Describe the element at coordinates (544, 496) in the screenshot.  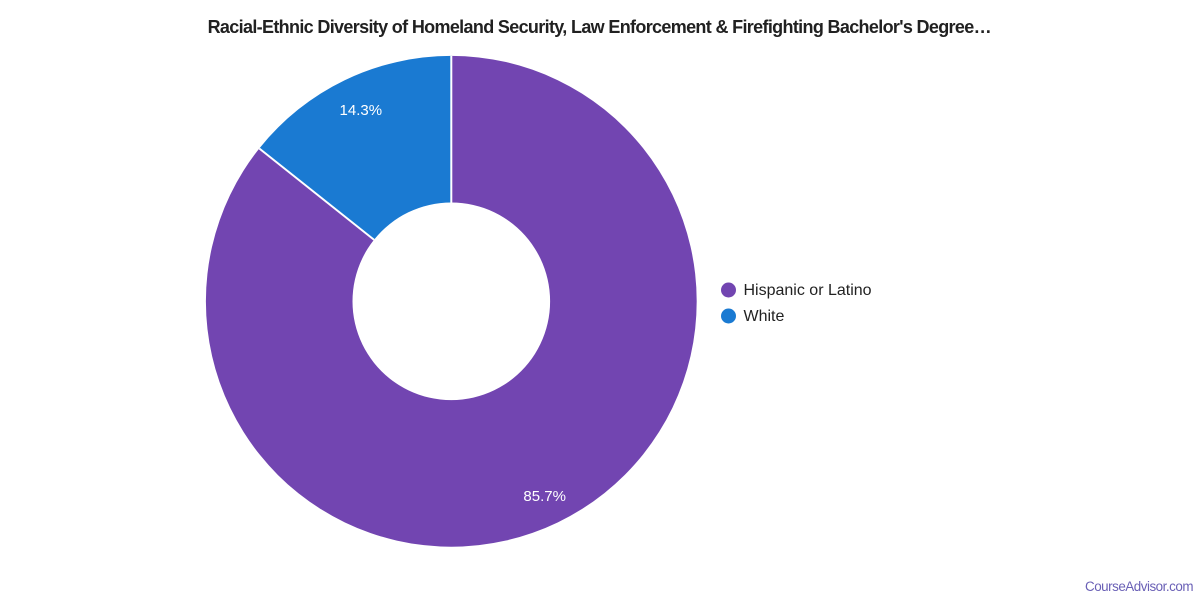
I see `svg-text: 85.7%` at that location.